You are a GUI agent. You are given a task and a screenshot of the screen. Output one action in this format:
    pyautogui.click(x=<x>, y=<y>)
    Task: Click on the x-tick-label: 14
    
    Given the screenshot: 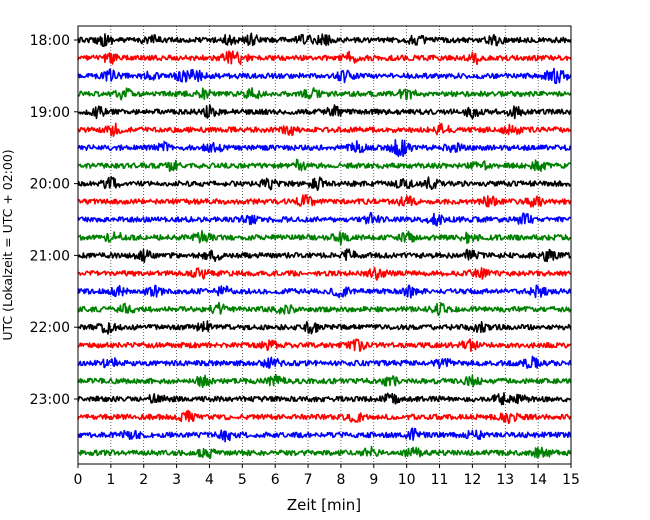 What is the action you would take?
    pyautogui.click(x=538, y=480)
    